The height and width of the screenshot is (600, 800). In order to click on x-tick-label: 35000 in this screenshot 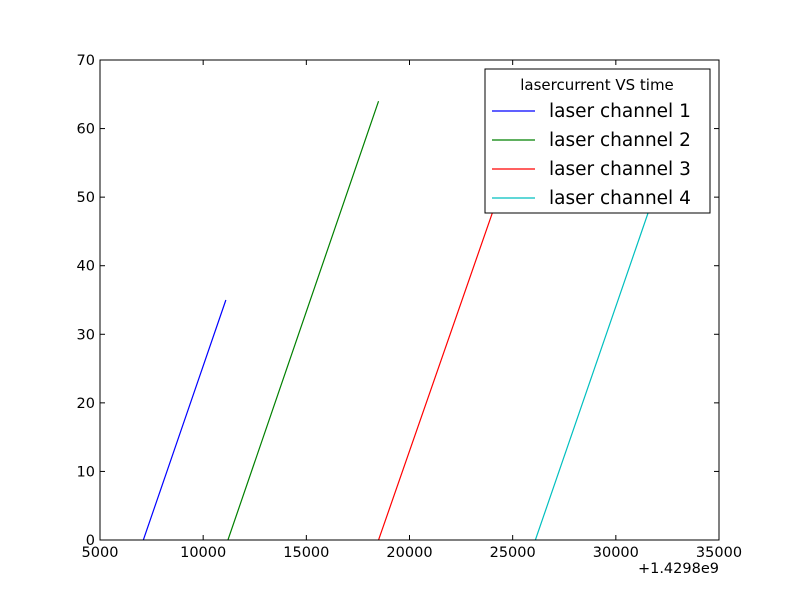, I will do `click(719, 553)`.